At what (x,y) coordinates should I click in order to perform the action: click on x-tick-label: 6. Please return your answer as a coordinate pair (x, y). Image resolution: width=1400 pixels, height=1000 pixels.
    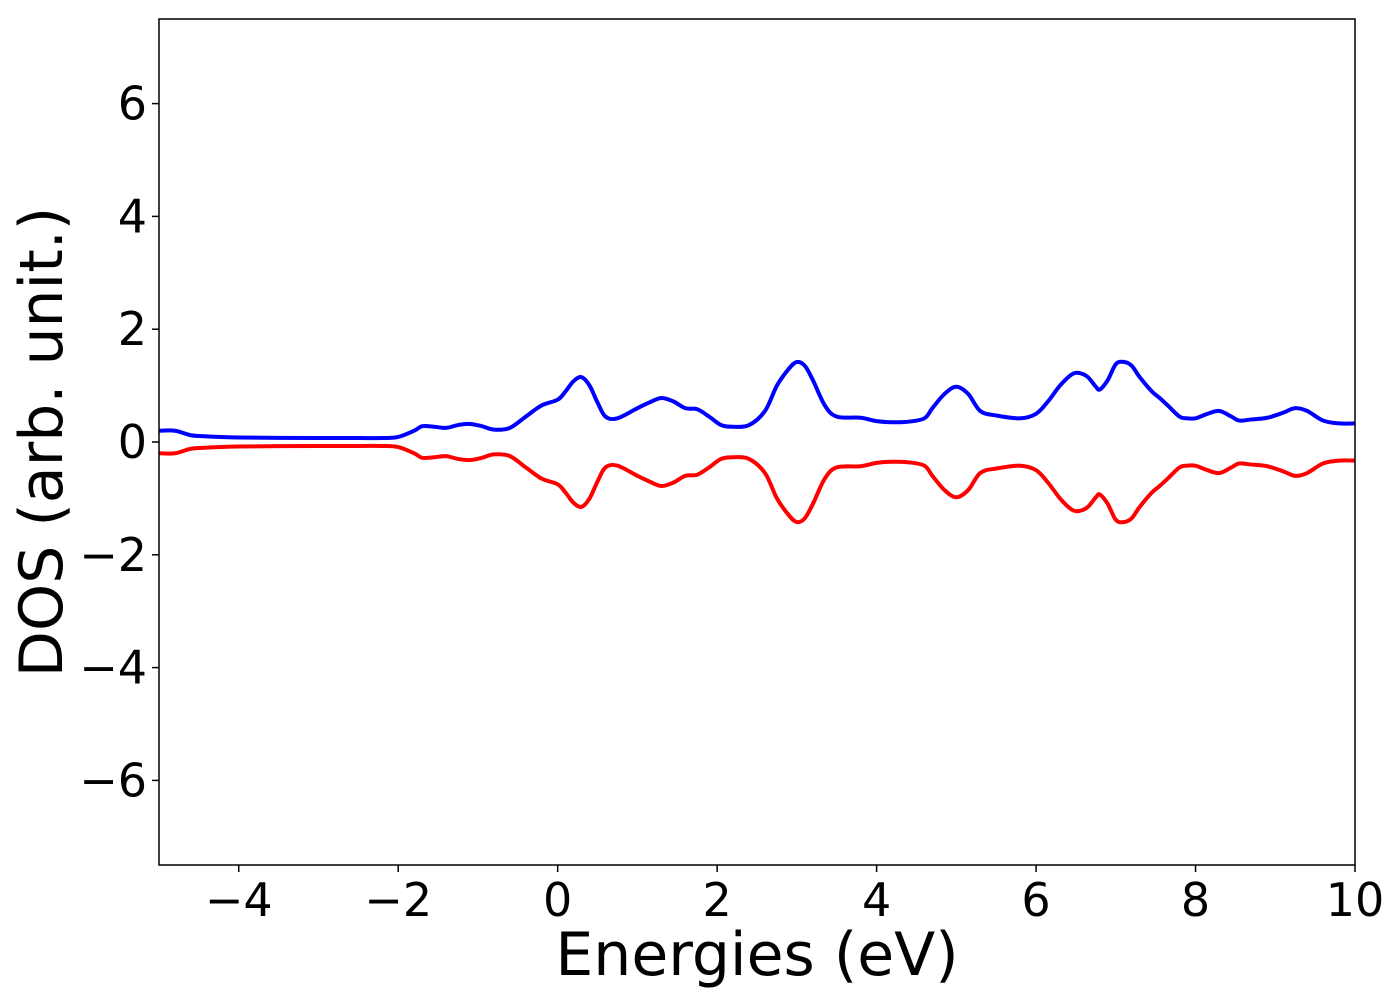
    Looking at the image, I should click on (1035, 900).